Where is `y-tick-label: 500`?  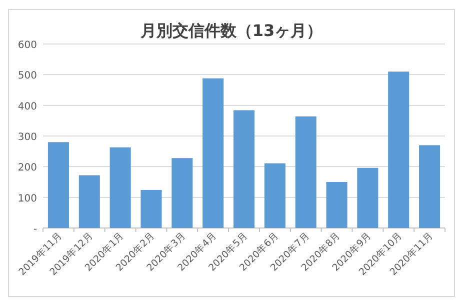 y-tick-label: 500 is located at coordinates (27, 76).